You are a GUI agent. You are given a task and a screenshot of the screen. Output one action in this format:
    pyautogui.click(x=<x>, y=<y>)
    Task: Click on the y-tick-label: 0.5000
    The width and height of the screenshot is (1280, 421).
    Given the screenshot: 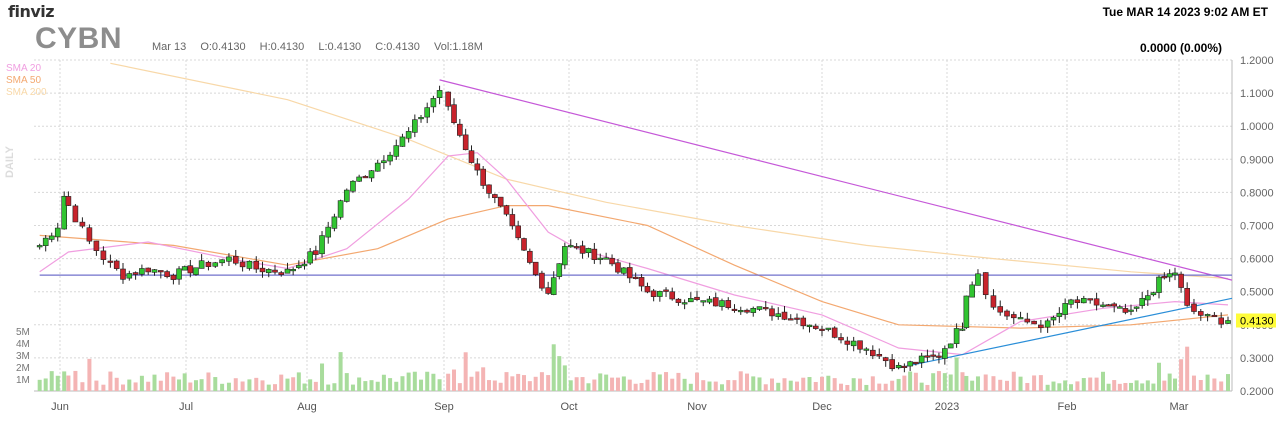 What is the action you would take?
    pyautogui.click(x=1257, y=293)
    